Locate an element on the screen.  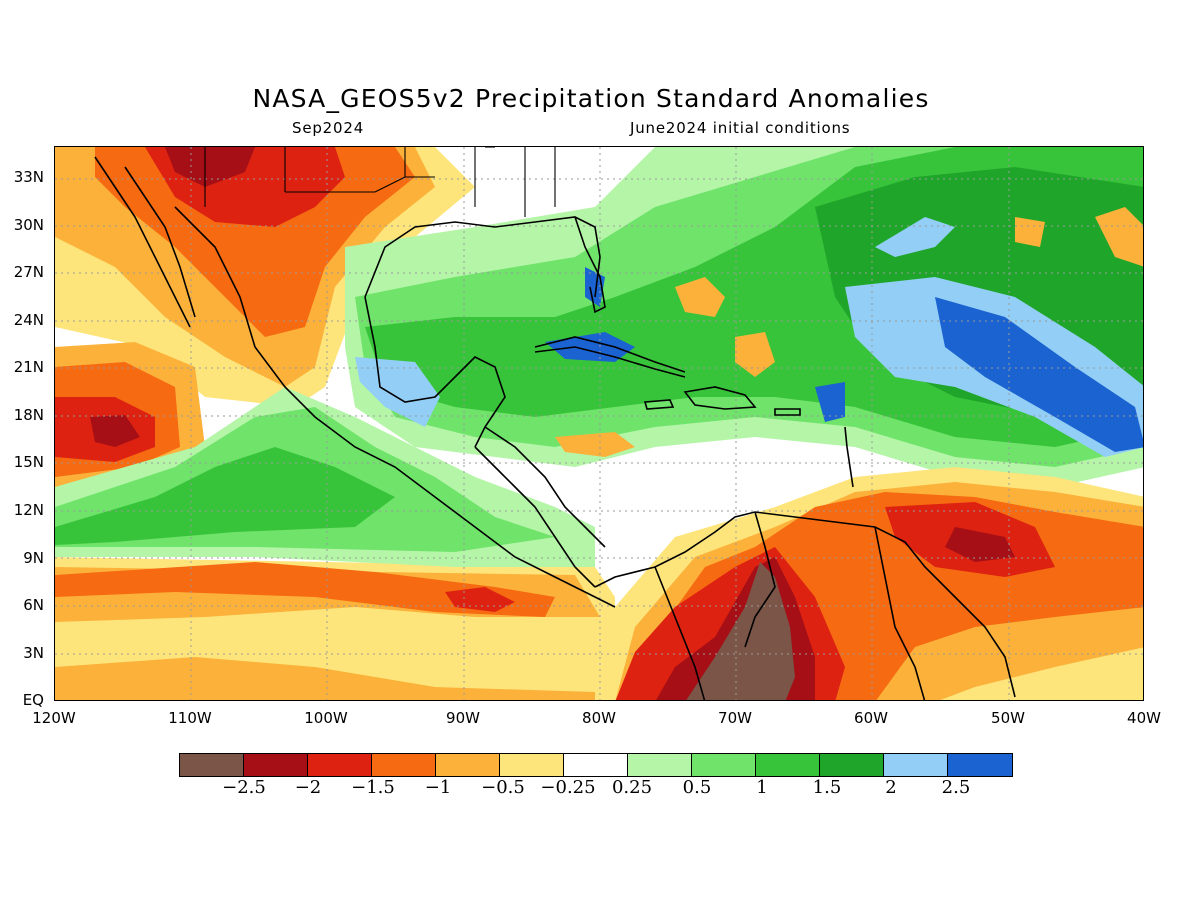
legend-label-2: −1.5 is located at coordinates (373, 787).